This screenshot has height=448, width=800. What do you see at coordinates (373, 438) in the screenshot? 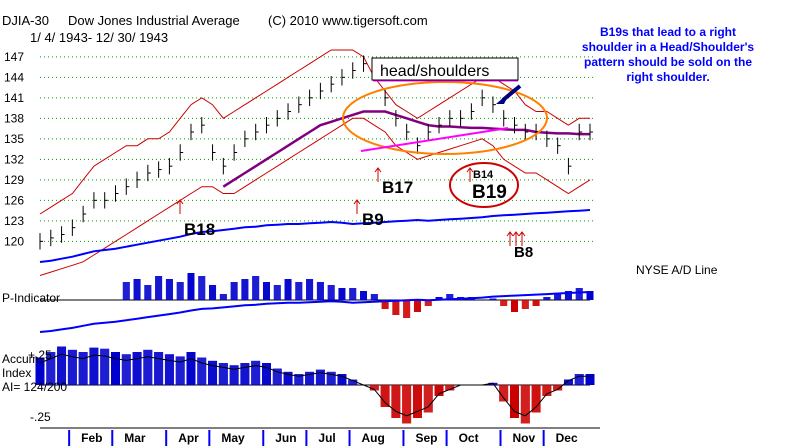
I see `month-label-aug: Aug` at bounding box center [373, 438].